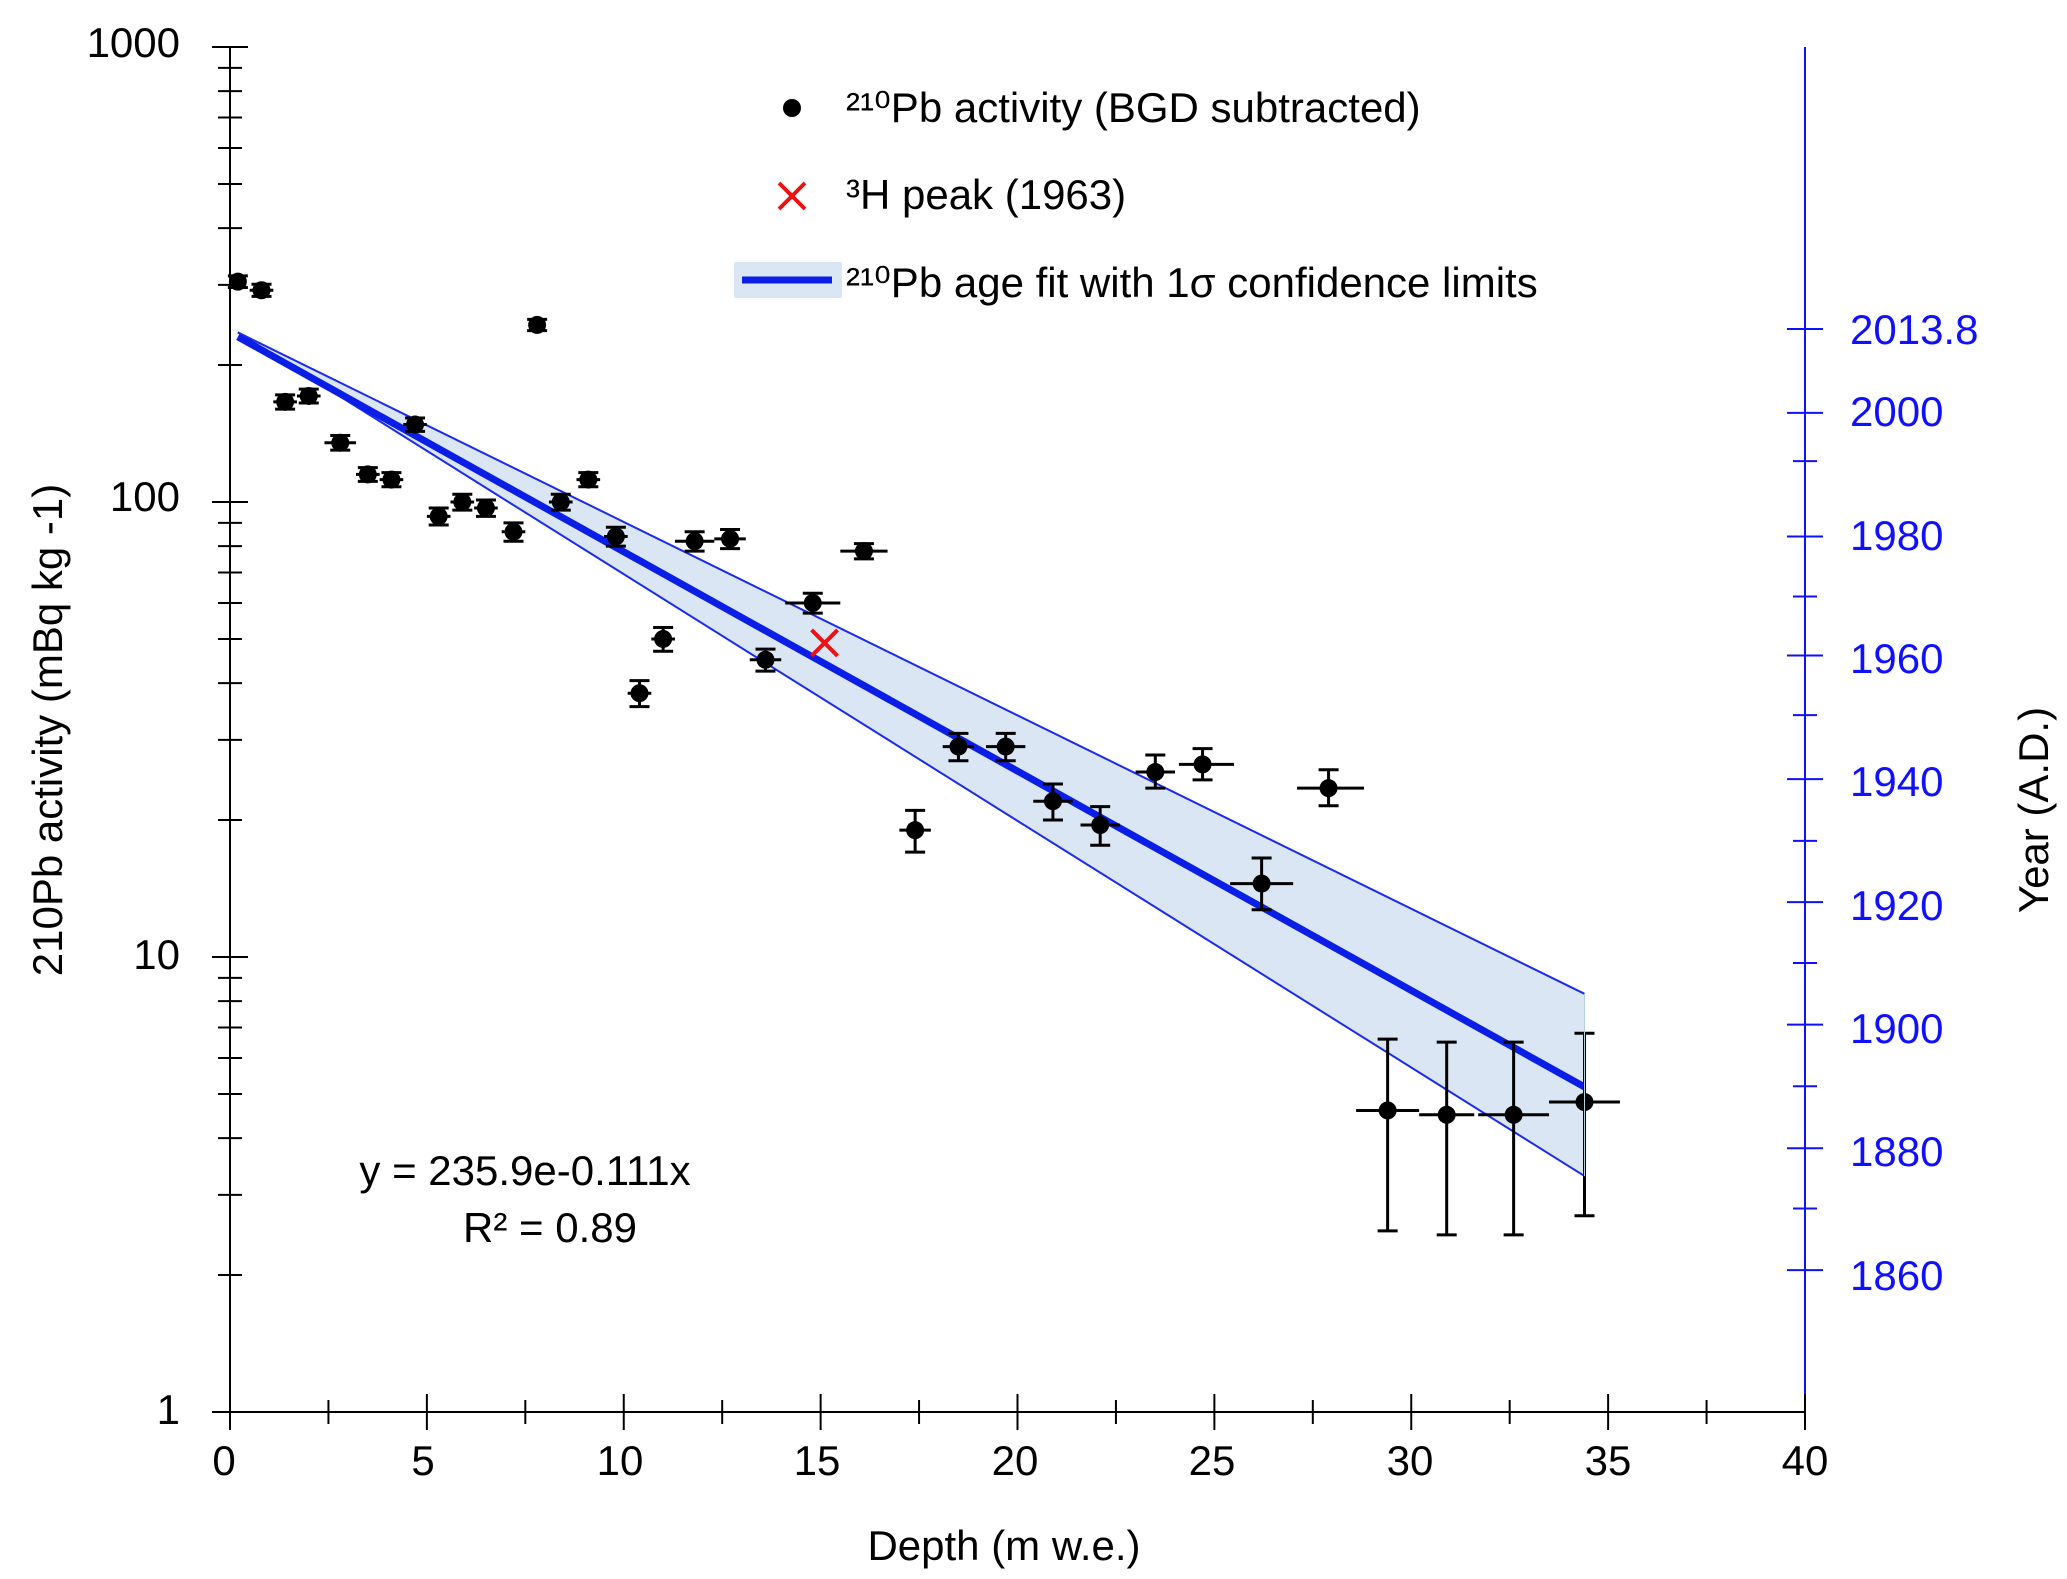 This screenshot has width=2067, height=1579. Describe the element at coordinates (156, 954) in the screenshot. I see `y-tick-label: 10` at that location.